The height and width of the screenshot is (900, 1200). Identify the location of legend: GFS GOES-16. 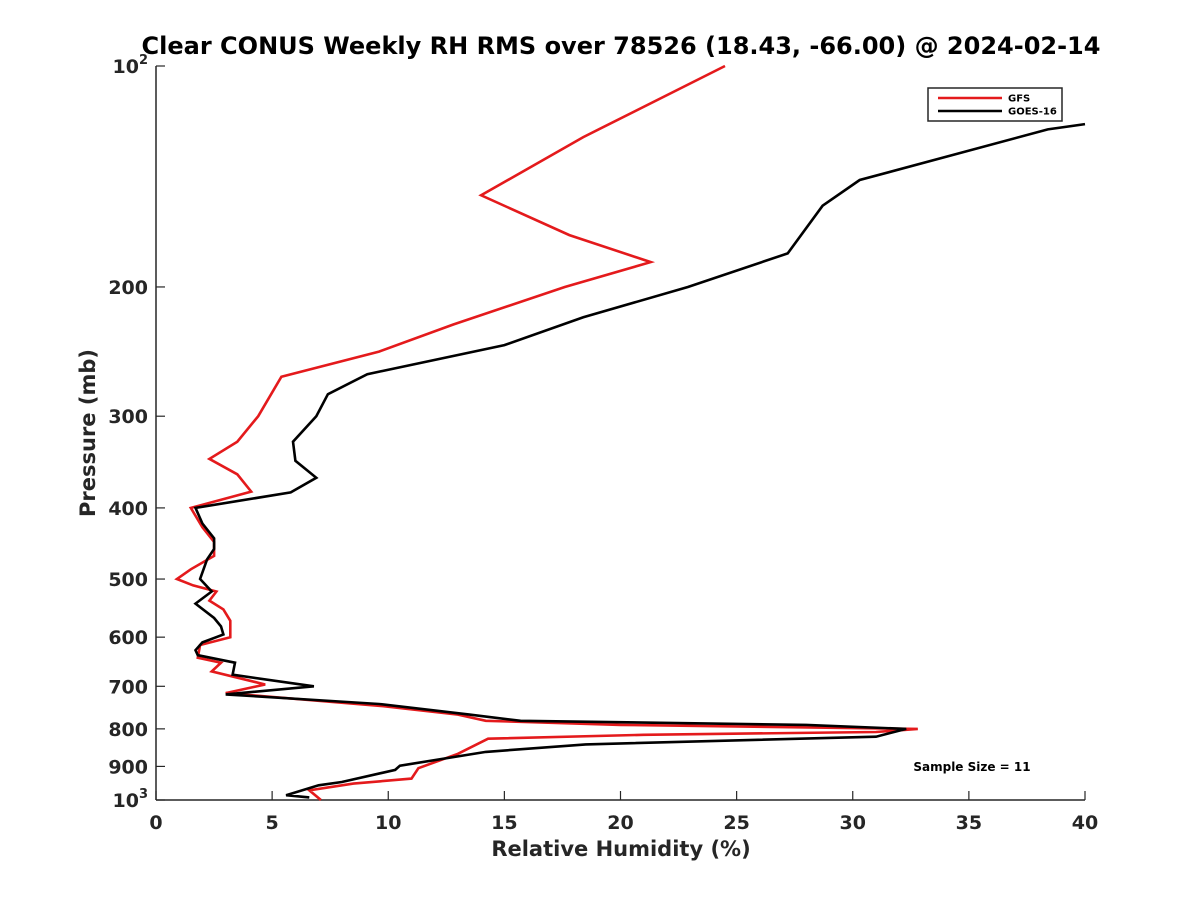
(995, 104).